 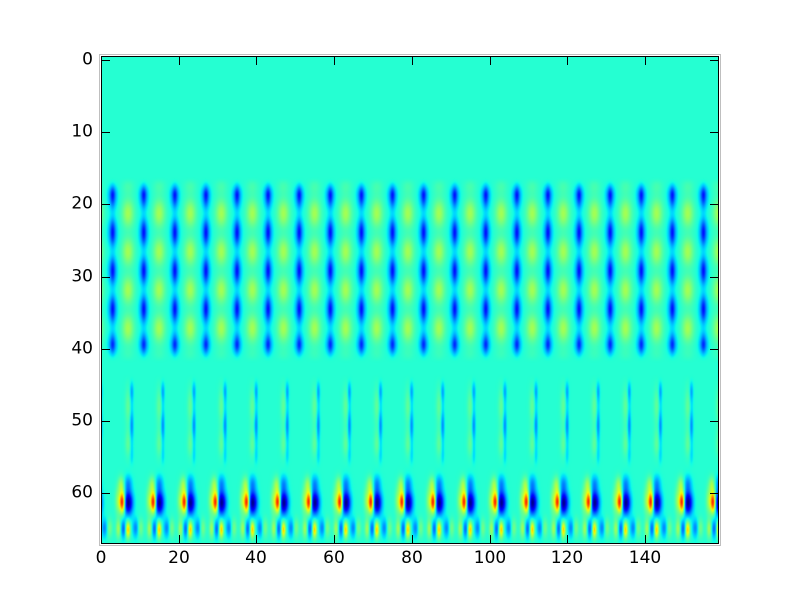 What do you see at coordinates (334, 558) in the screenshot?
I see `x-tick-label: 60` at bounding box center [334, 558].